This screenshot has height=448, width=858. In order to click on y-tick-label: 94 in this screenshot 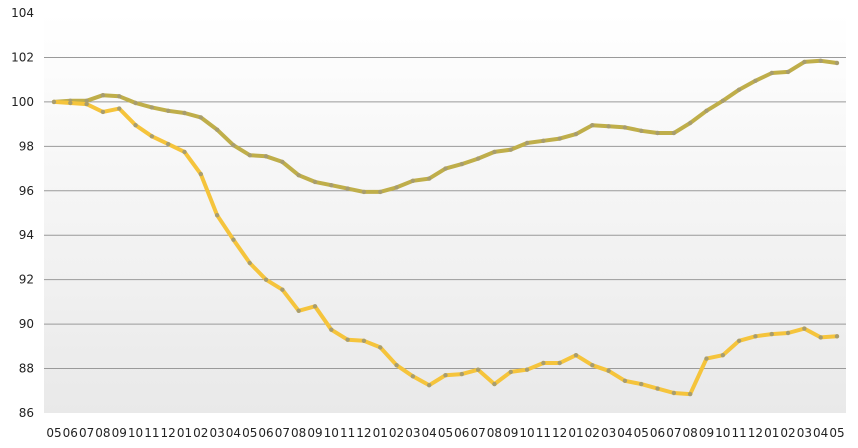, I will do `click(26, 235)`.